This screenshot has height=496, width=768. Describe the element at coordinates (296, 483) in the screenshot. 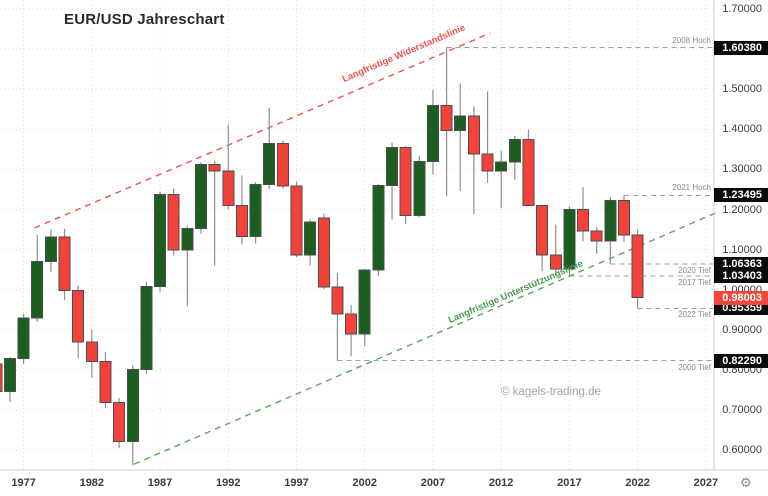

I see `year-tick-label: 1997` at that location.